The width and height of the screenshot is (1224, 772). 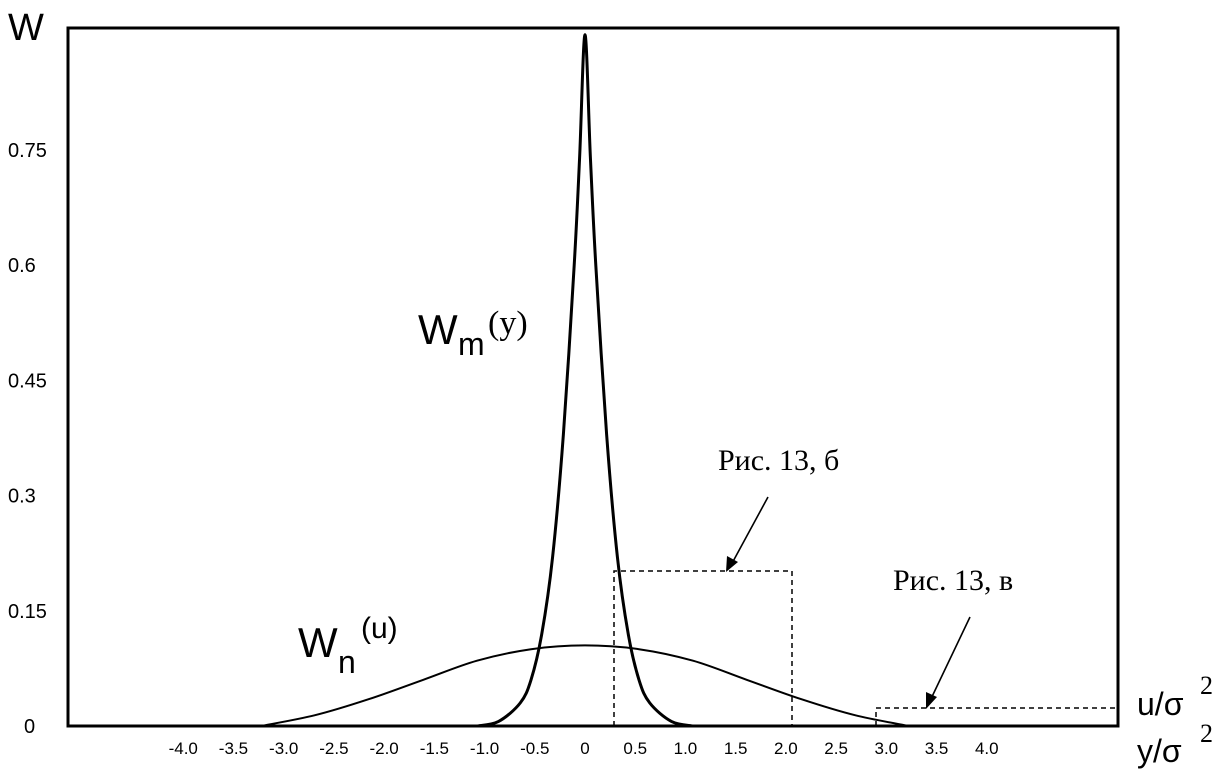 I want to click on series-label-wn-sub: n, so click(x=347, y=662).